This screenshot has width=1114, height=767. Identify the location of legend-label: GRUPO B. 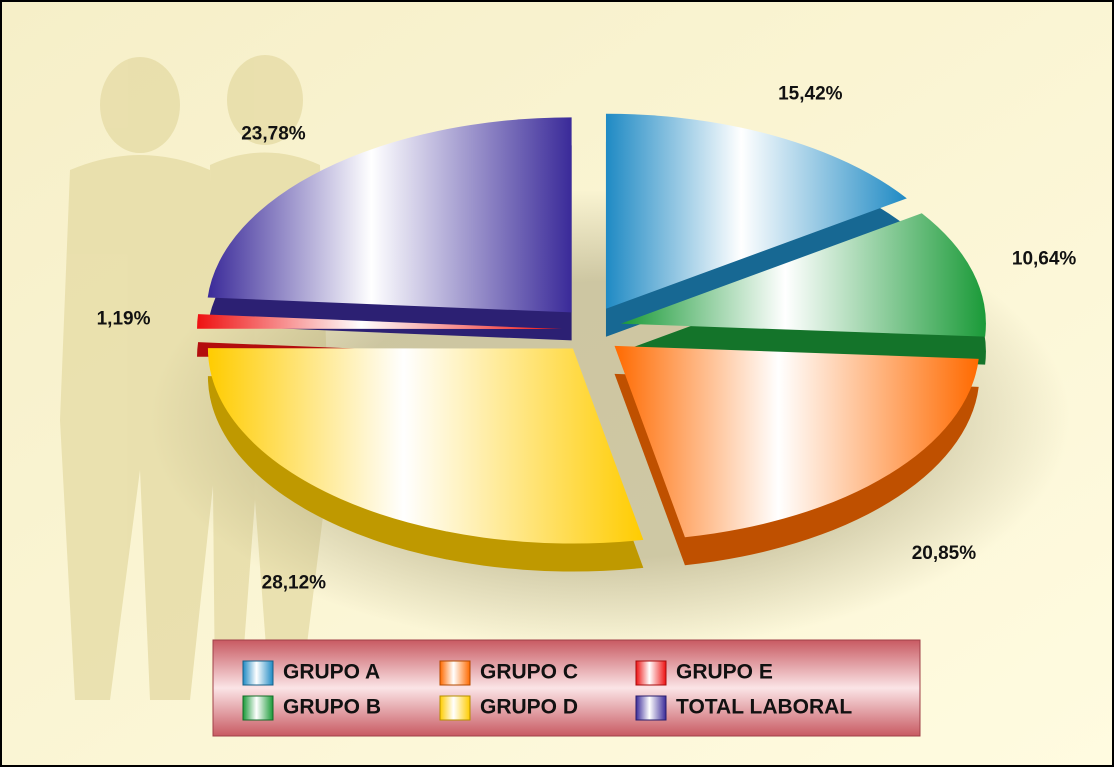
(332, 707).